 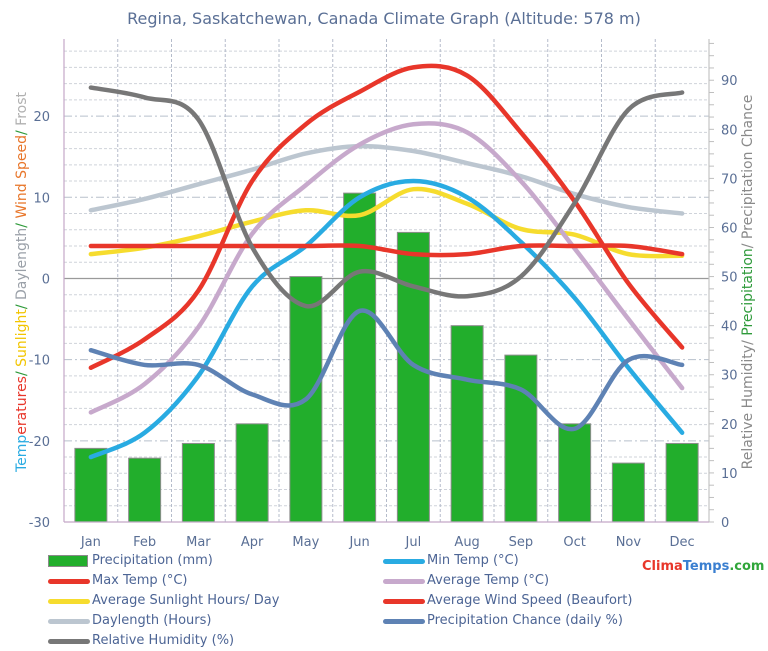 What do you see at coordinates (22, 177) in the screenshot?
I see `axis-label-part: Wind Speed` at bounding box center [22, 177].